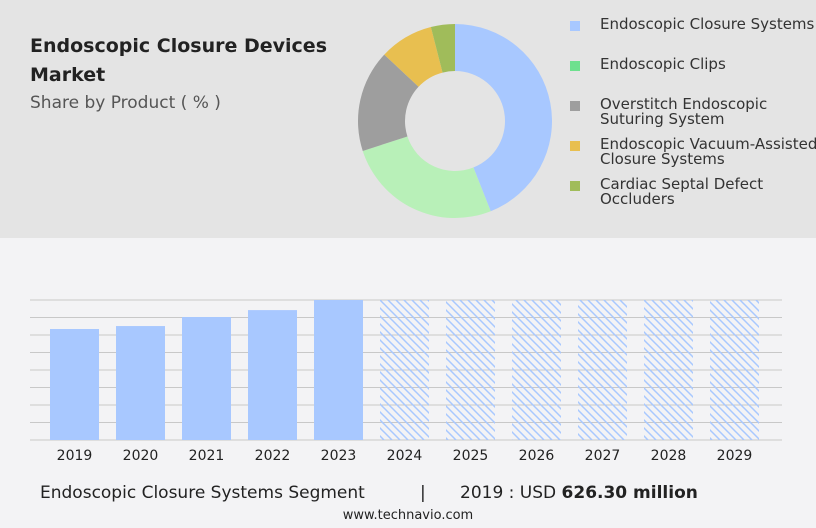 Image resolution: width=816 pixels, height=528 pixels. I want to click on x-tick-label: 2022, so click(273, 456).